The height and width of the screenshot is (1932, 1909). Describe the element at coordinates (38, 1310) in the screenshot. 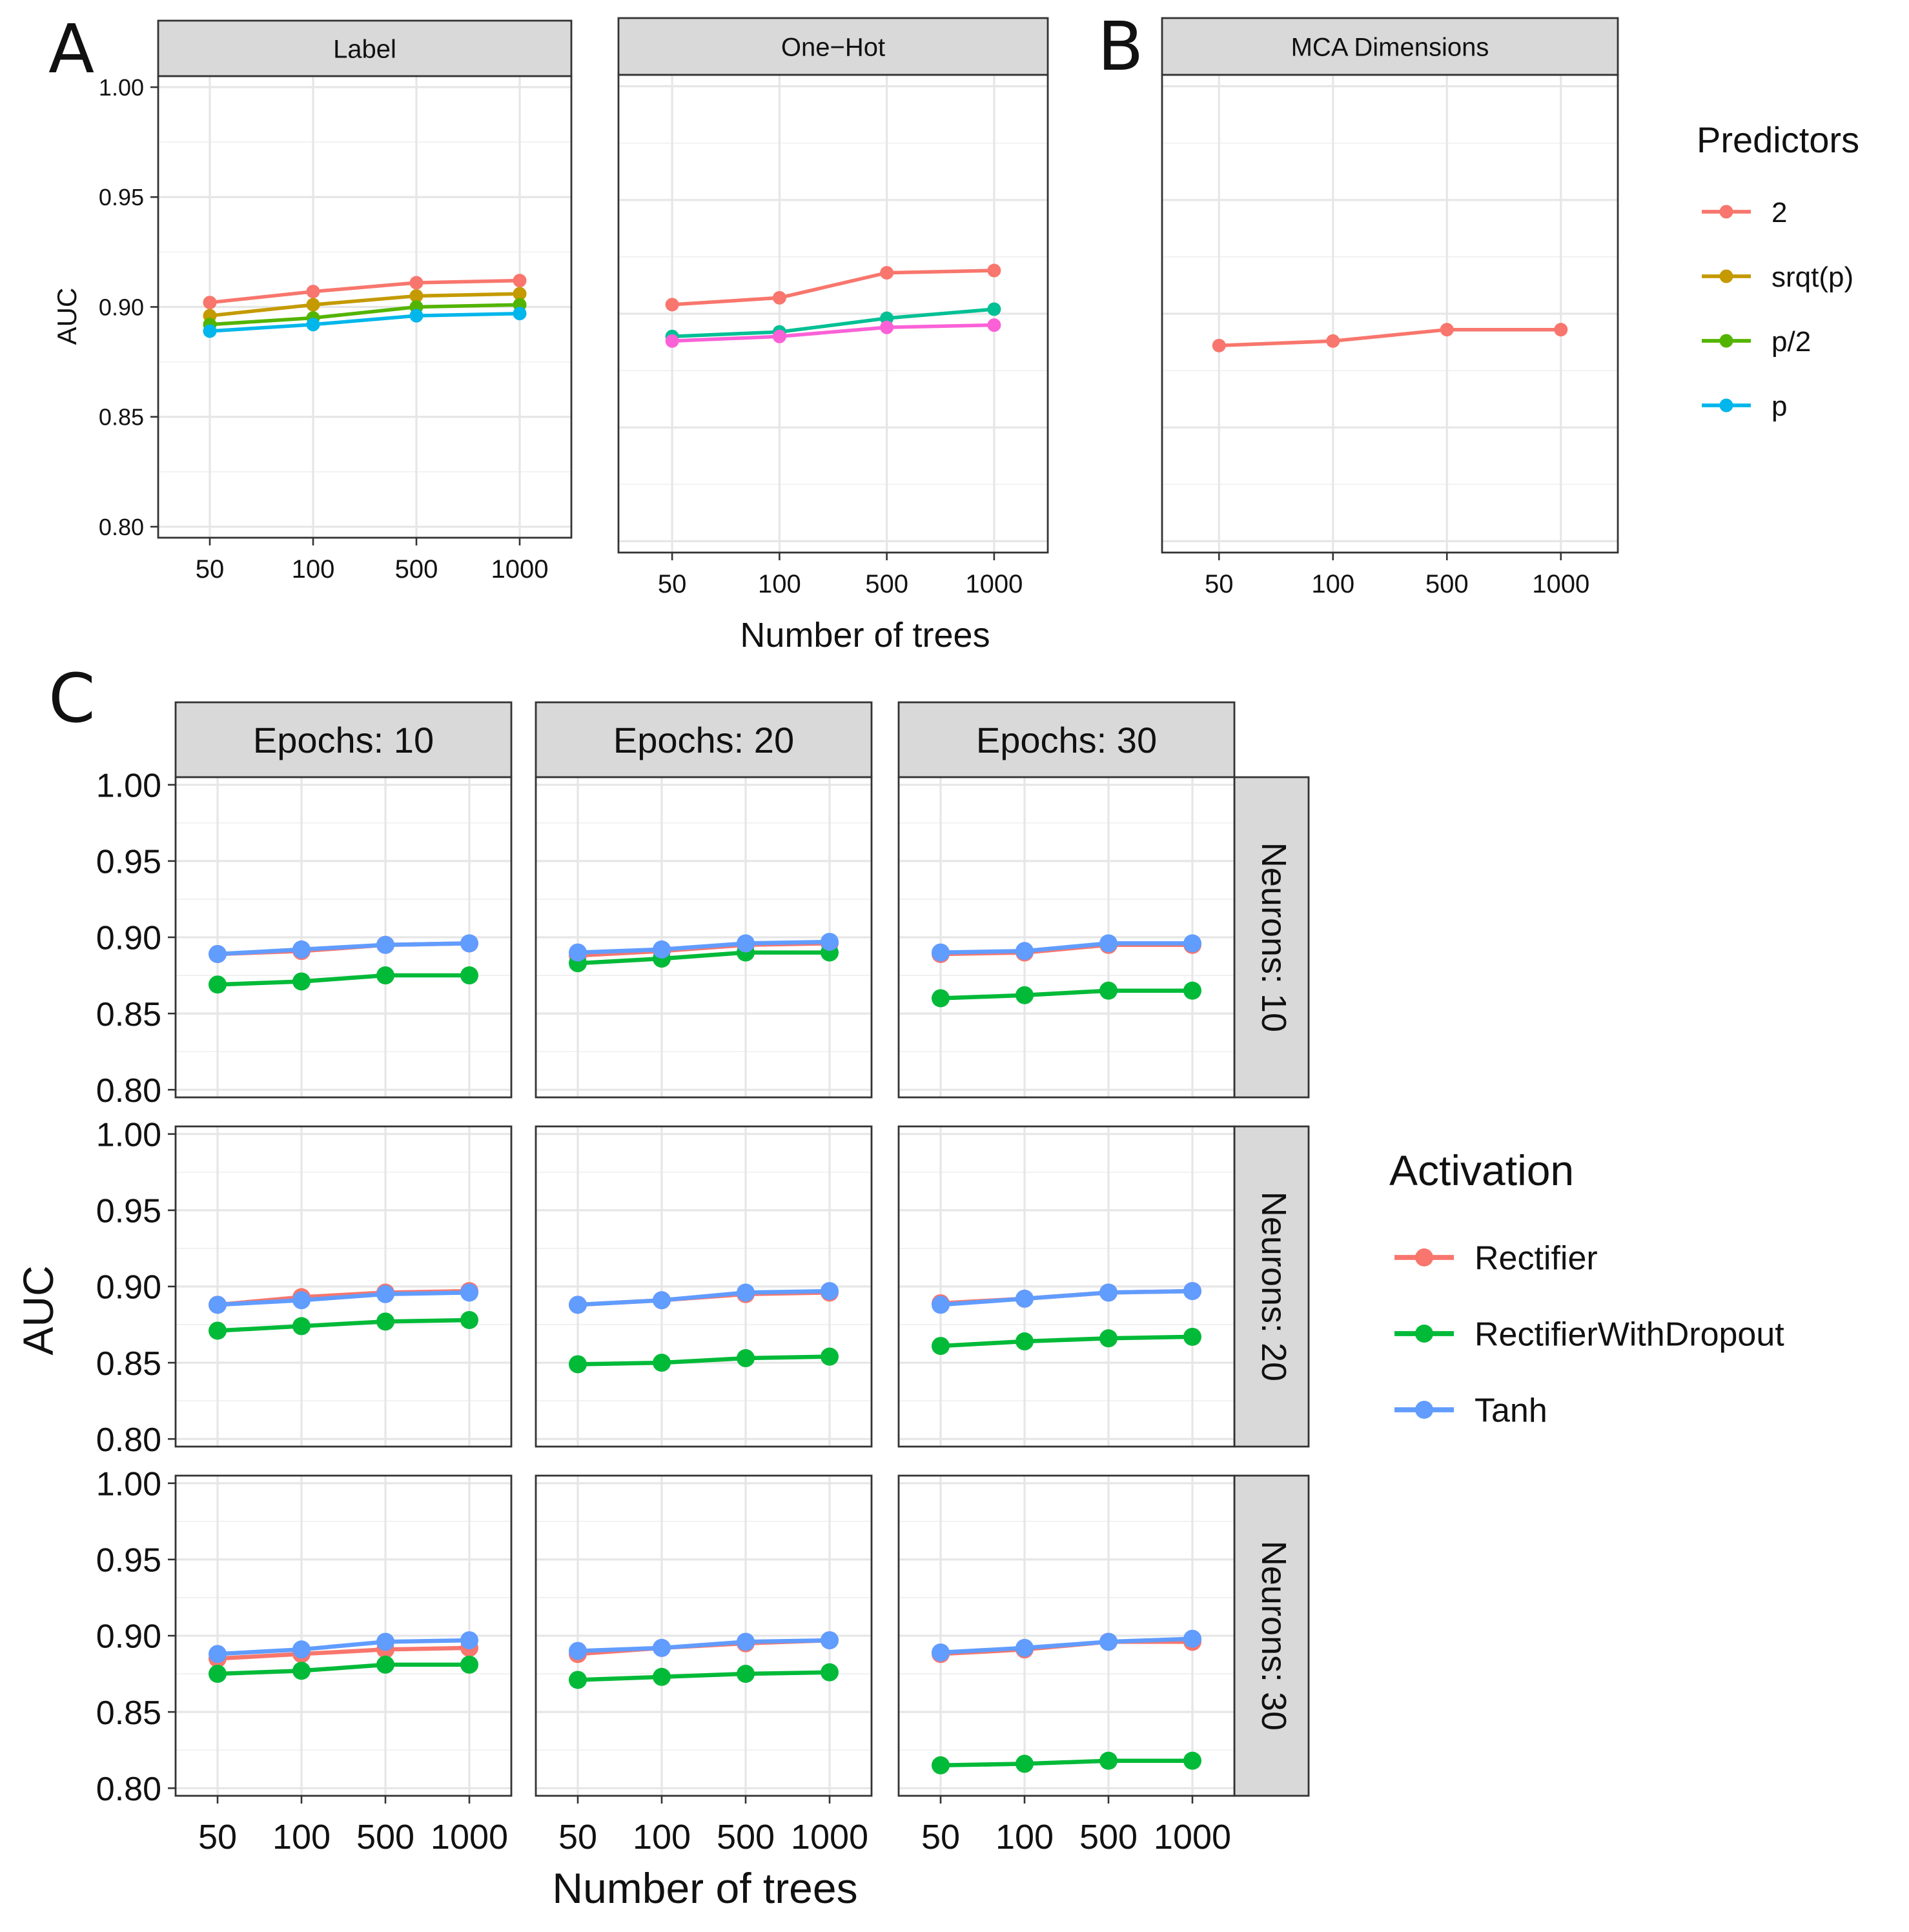

I see `y-axis-title-c: AUC` at that location.